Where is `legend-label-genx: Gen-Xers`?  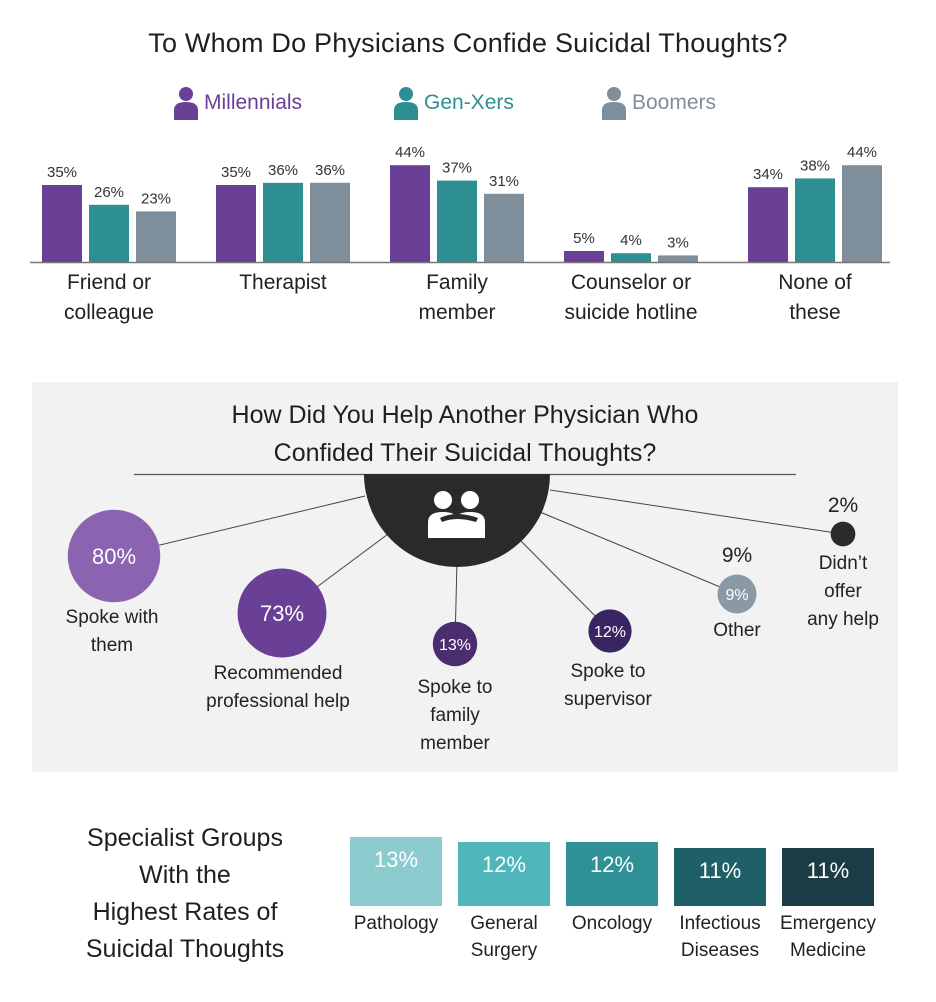
legend-label-genx: Gen-Xers is located at coordinates (469, 102).